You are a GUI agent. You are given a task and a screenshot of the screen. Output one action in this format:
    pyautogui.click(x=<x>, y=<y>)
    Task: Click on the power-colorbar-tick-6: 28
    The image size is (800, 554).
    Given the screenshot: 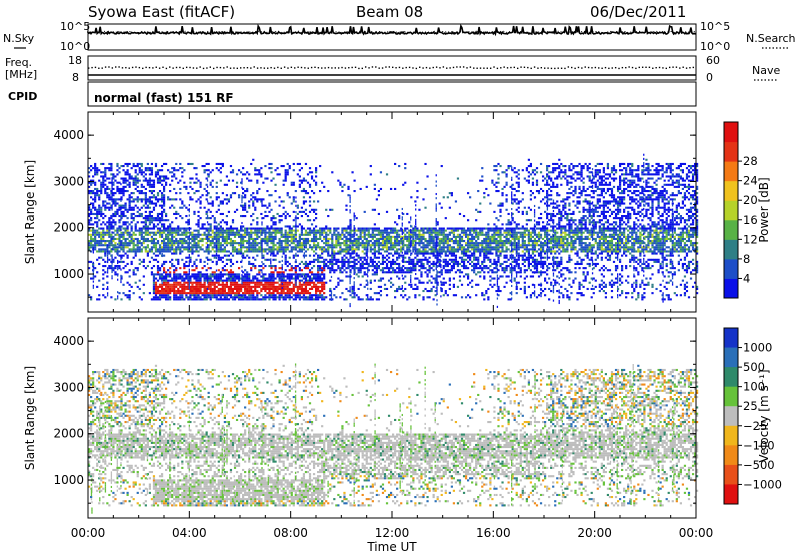 What is the action you would take?
    pyautogui.click(x=750, y=161)
    